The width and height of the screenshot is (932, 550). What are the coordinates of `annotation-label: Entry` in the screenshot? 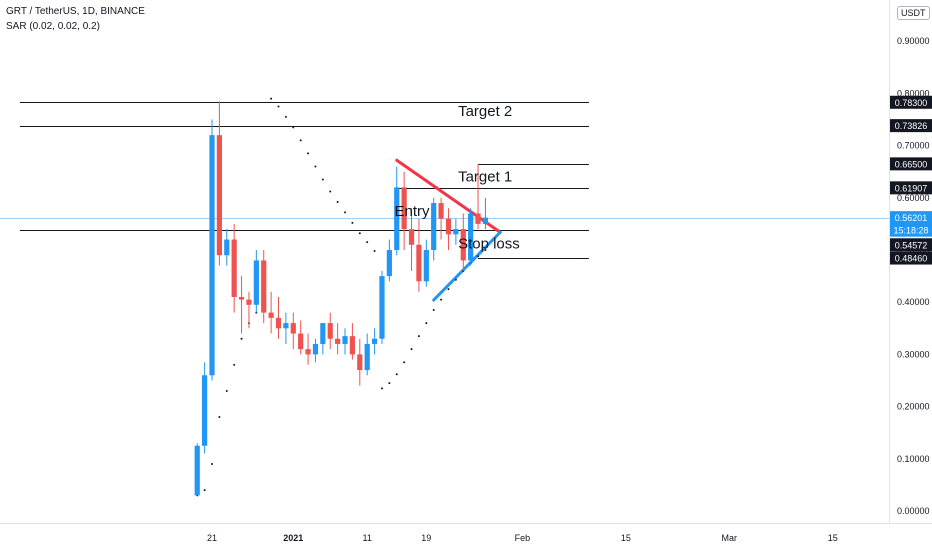 It's located at (413, 211).